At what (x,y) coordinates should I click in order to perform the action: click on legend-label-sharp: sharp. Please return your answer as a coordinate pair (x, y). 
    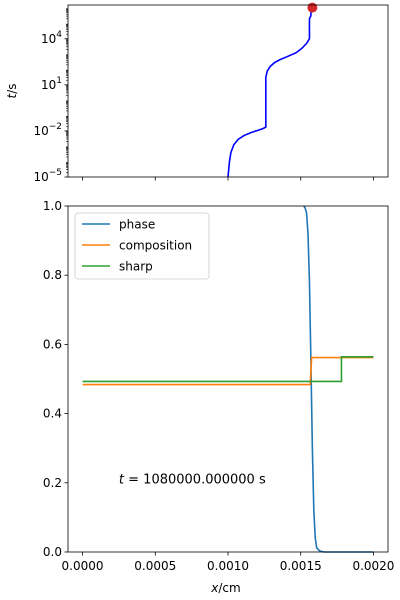
    Looking at the image, I should click on (136, 267).